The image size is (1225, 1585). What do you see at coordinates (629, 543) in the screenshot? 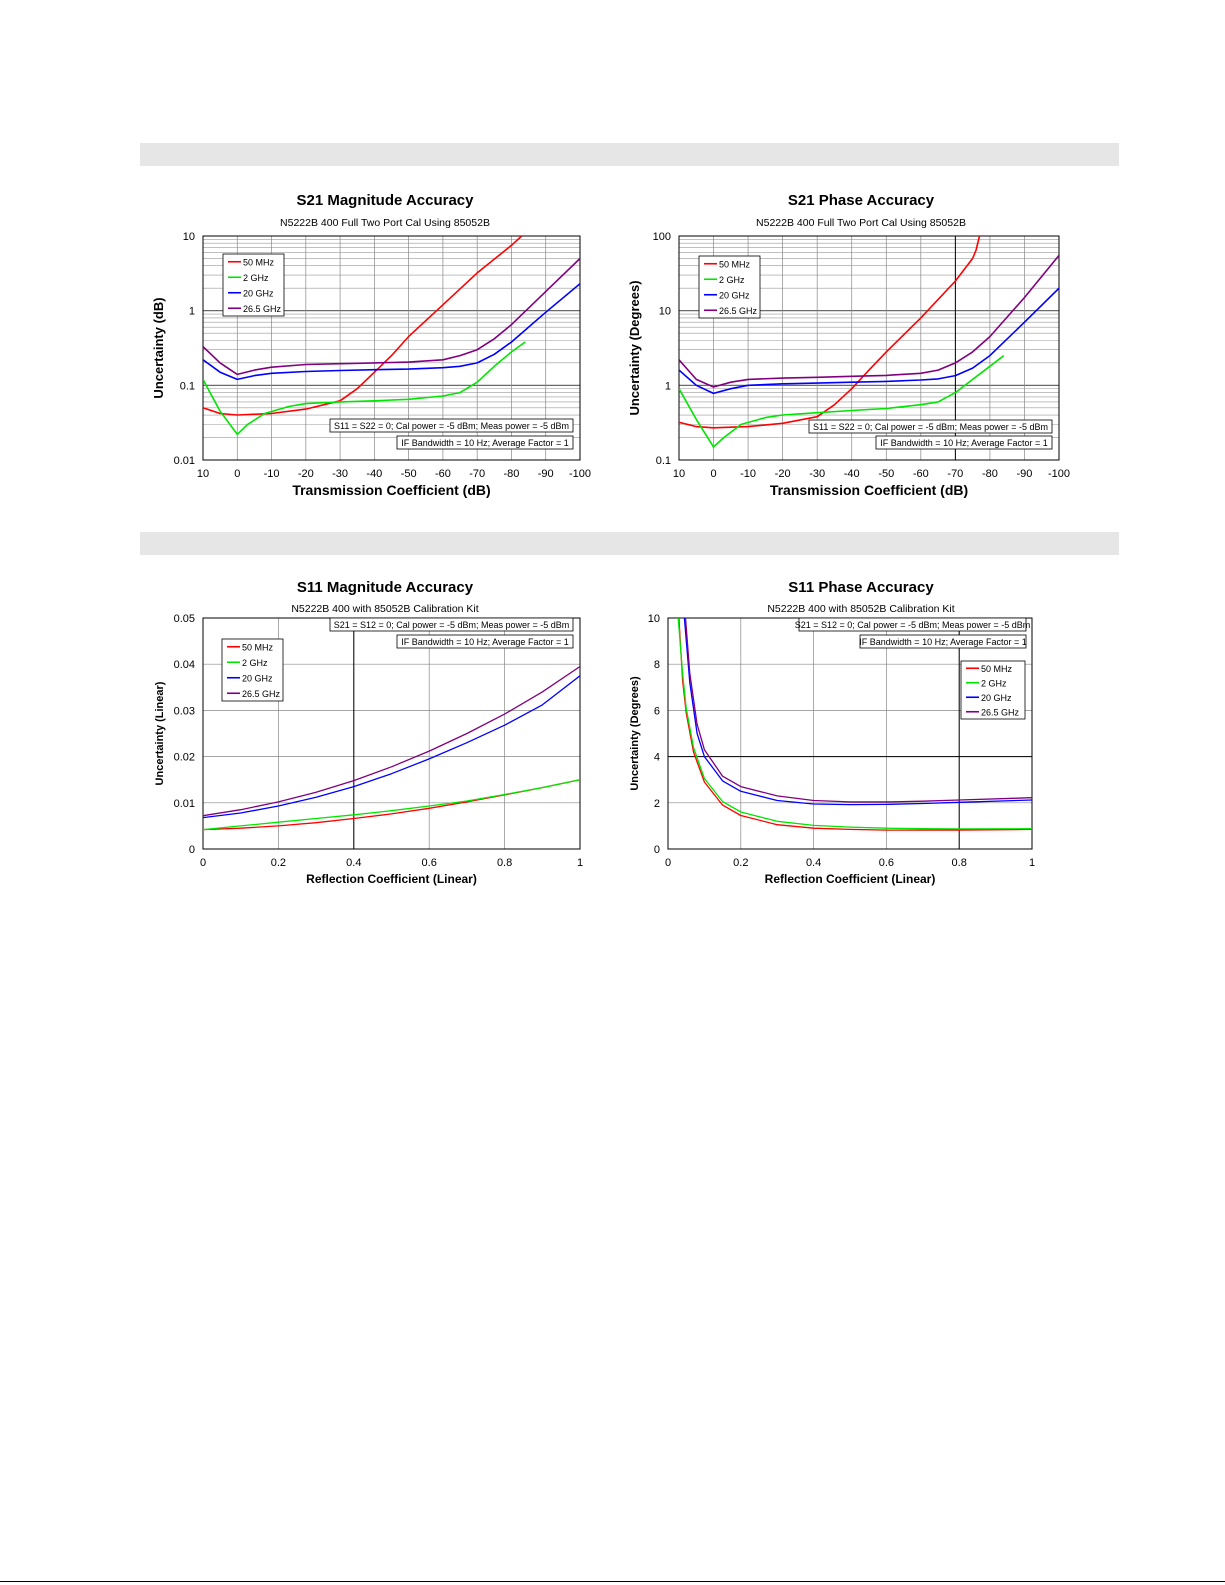
I see `section-bar-reflection` at bounding box center [629, 543].